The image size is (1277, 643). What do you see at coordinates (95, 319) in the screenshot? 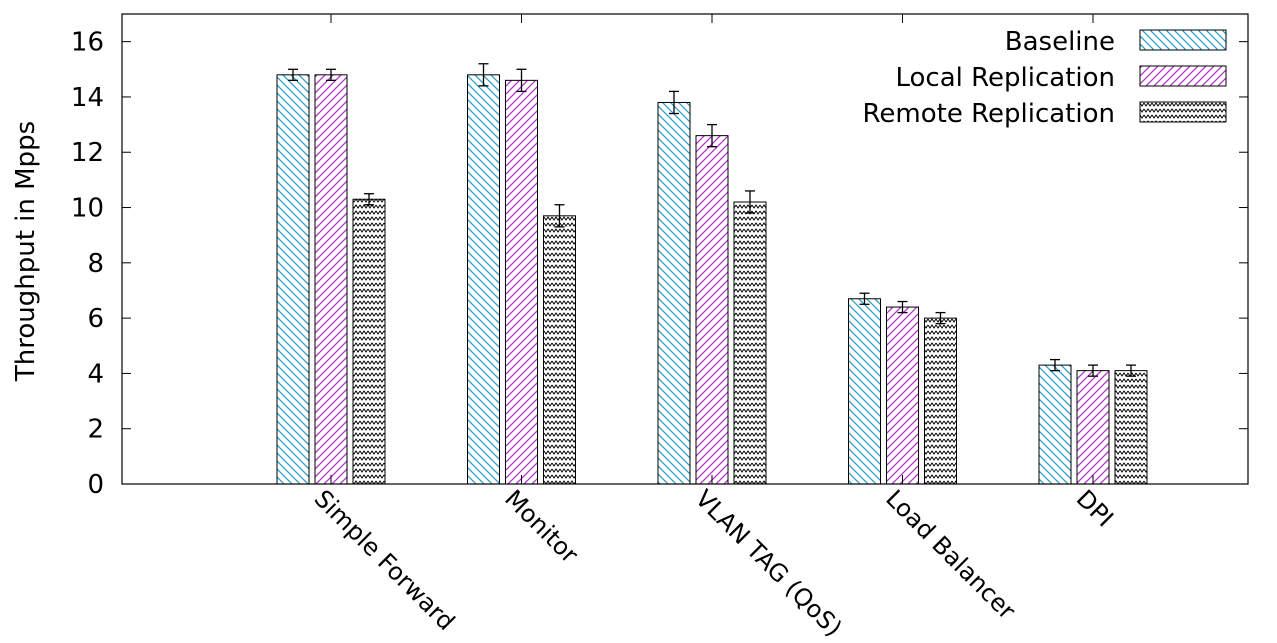
I see `y-tick-label: 6` at bounding box center [95, 319].